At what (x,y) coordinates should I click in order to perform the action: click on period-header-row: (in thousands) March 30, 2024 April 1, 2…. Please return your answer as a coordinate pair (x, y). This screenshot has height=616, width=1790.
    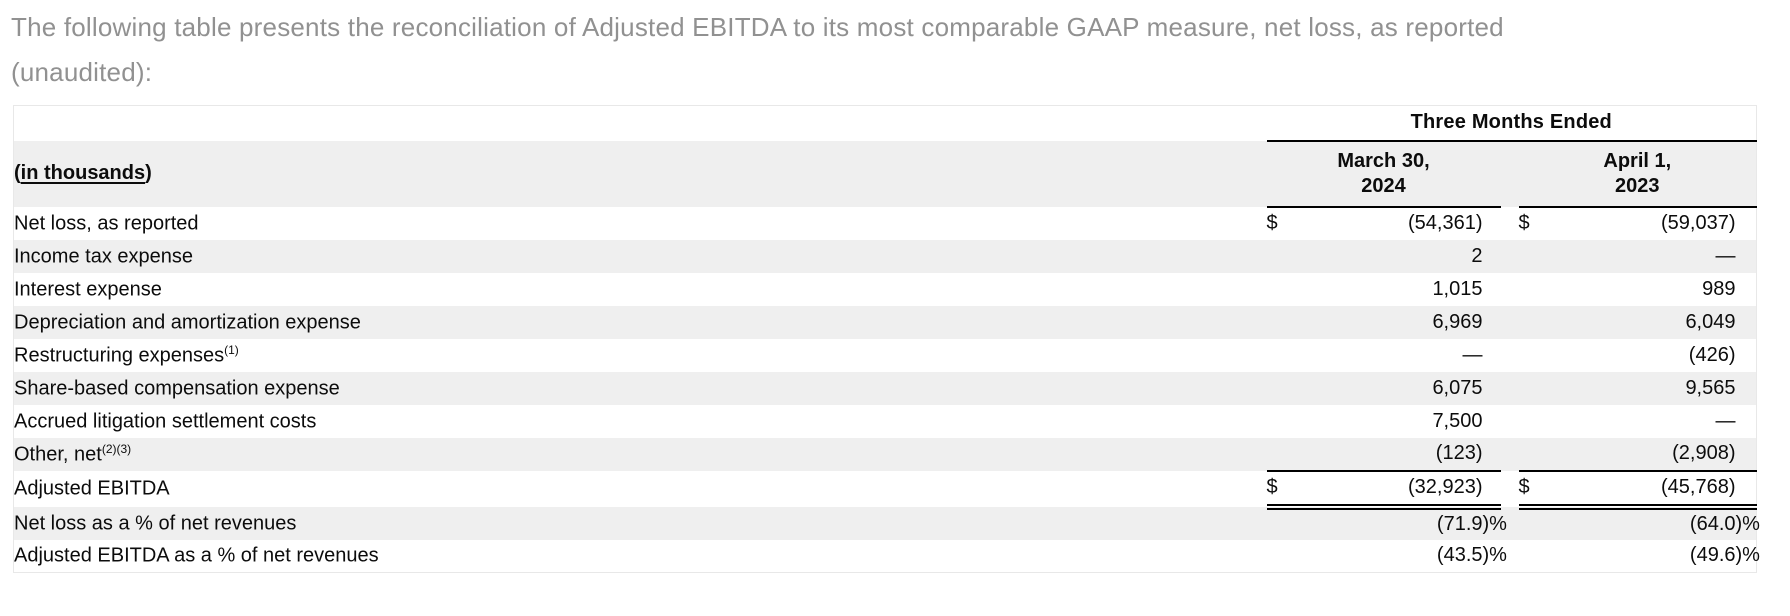
    Looking at the image, I should click on (885, 174).